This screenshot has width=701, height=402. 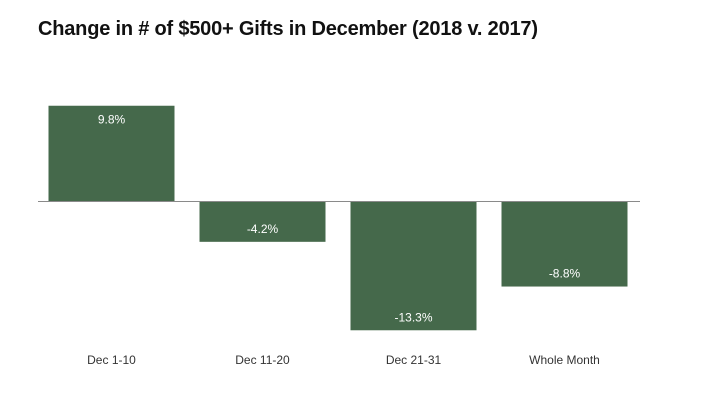 I want to click on x-tick-label: Dec 21-31, so click(x=414, y=360).